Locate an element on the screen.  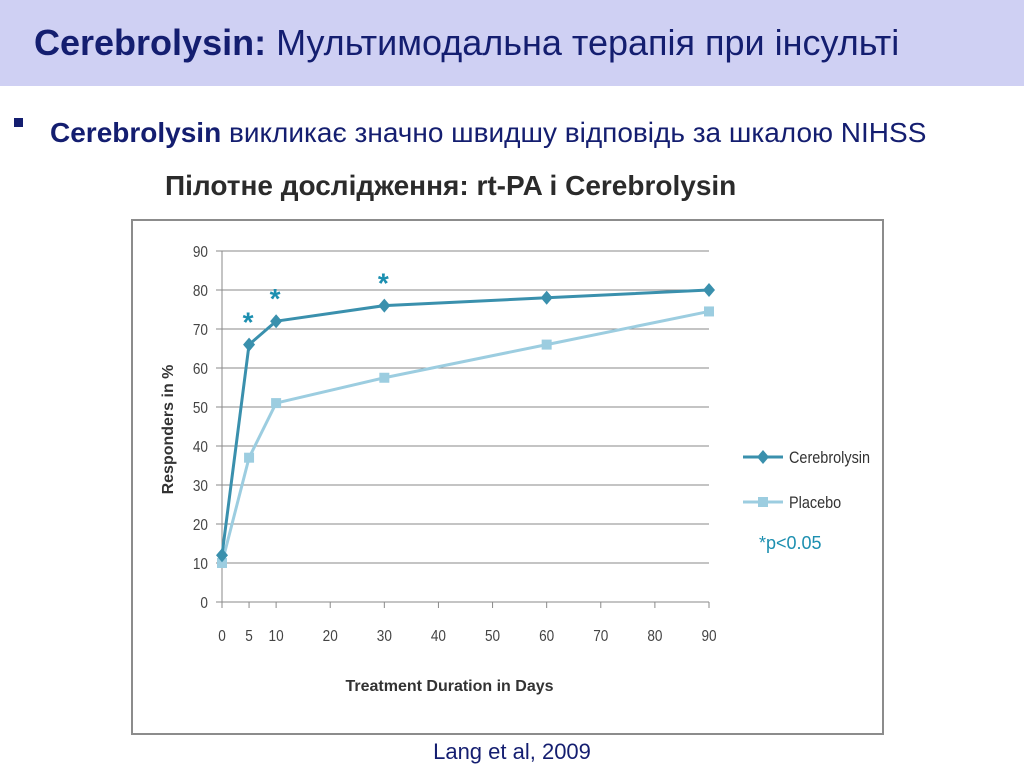
legend-marker-placebo is located at coordinates (763, 502).